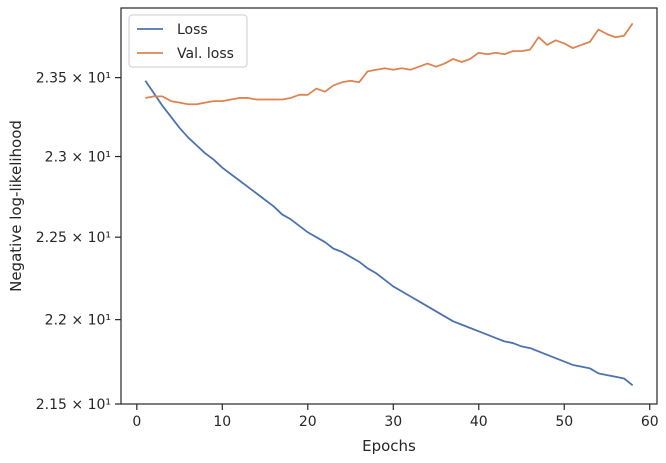  I want to click on legend: Loss Val. loss, so click(188, 41).